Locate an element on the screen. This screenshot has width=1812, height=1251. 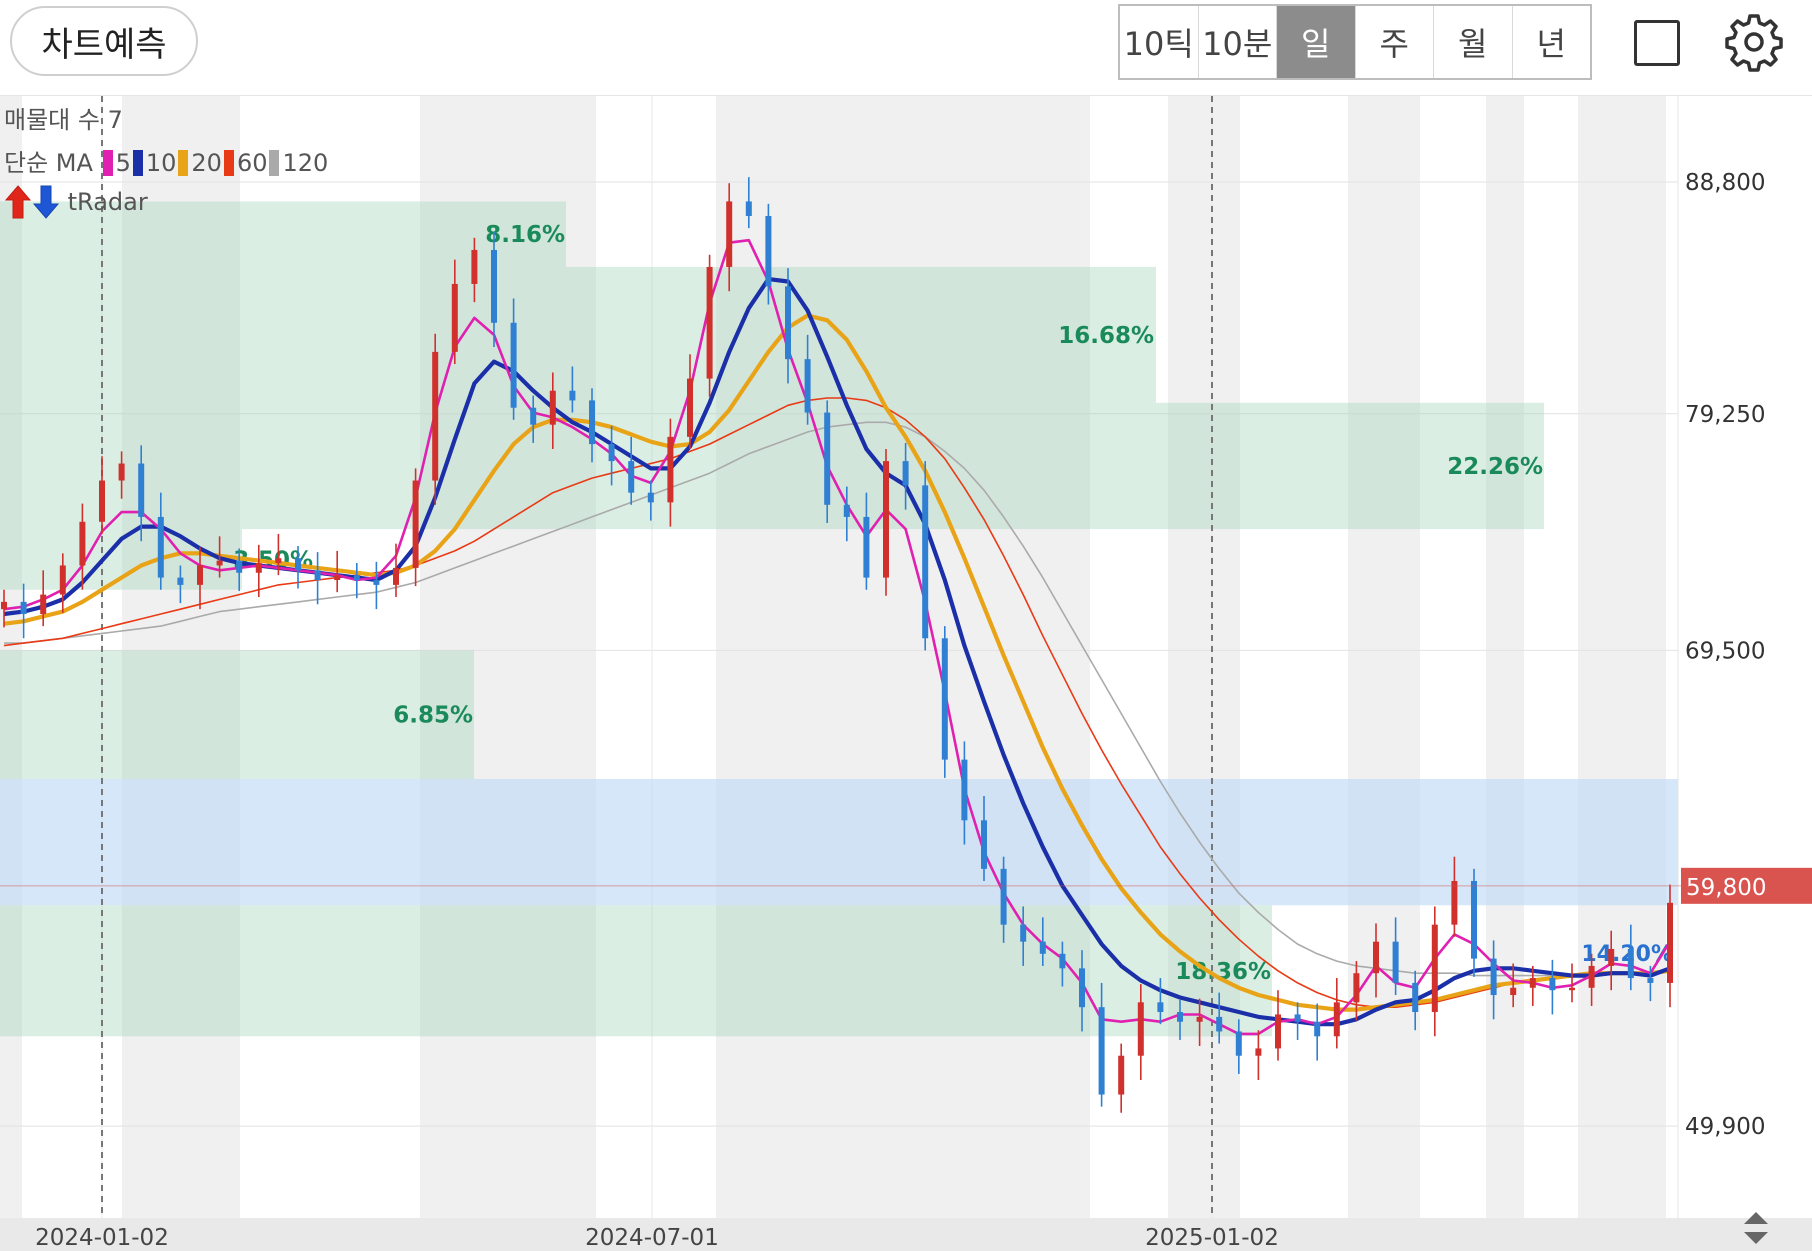
date-axis-bar is located at coordinates (906, 1234).